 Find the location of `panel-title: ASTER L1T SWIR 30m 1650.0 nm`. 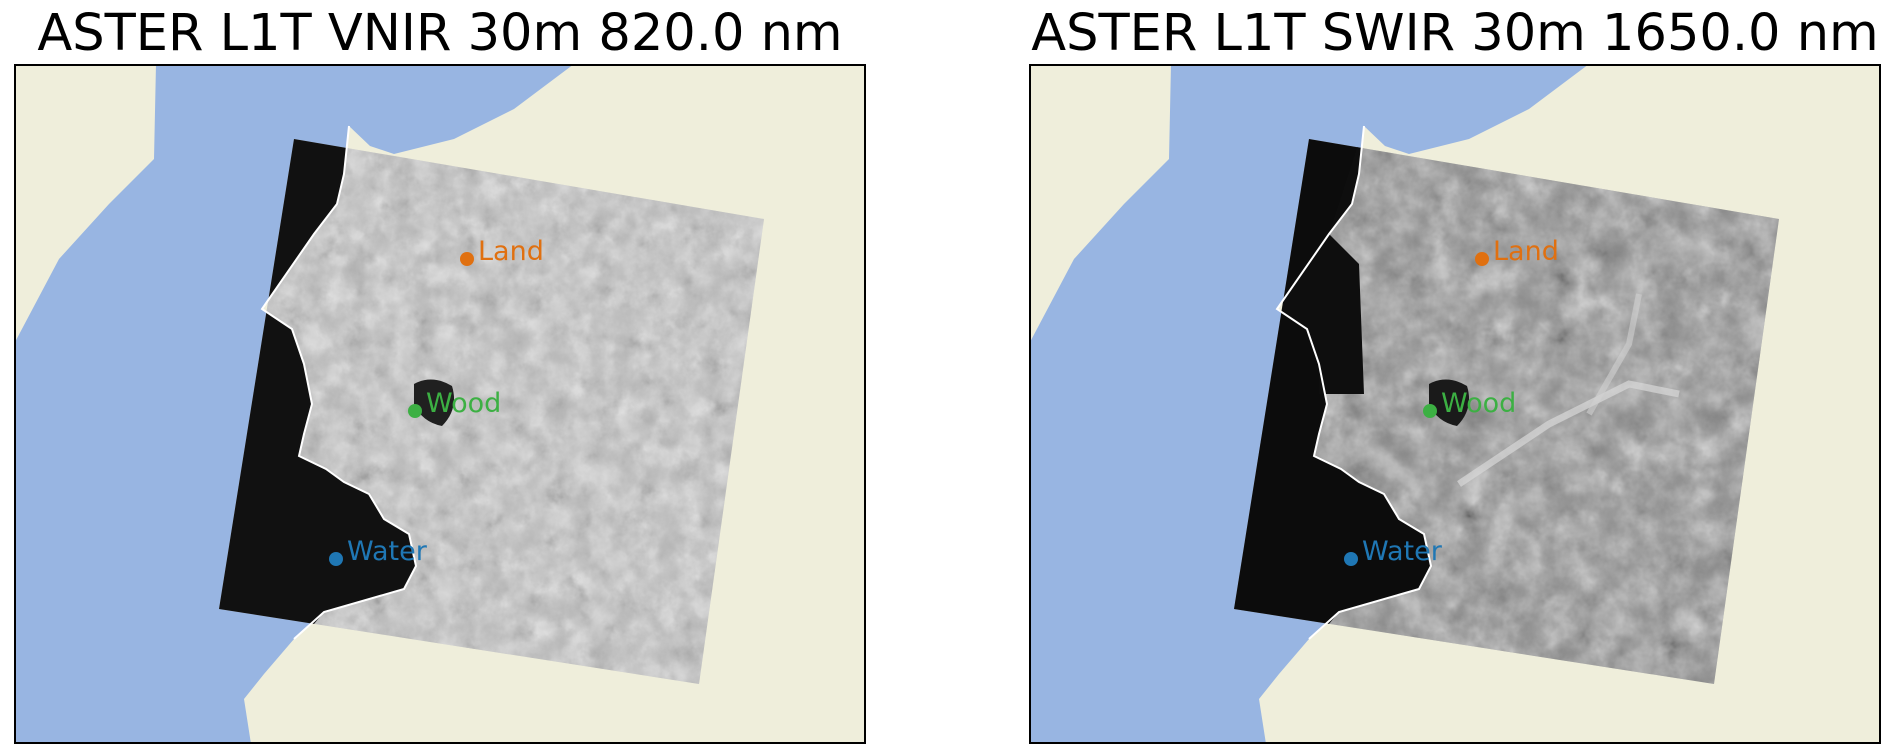

panel-title: ASTER L1T SWIR 30m 1650.0 nm is located at coordinates (1455, 33).